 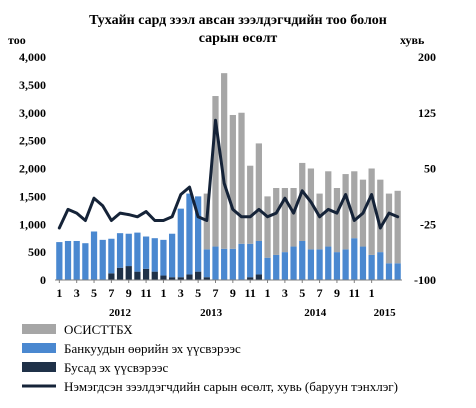 I want to click on right-axis-ticks: -100 -25 50 125 200, so click(x=425, y=168).